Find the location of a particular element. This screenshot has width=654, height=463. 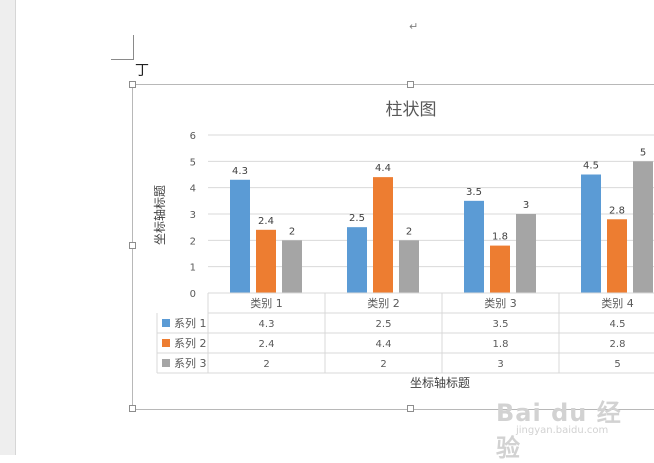

table-cell: 5 is located at coordinates (617, 364).